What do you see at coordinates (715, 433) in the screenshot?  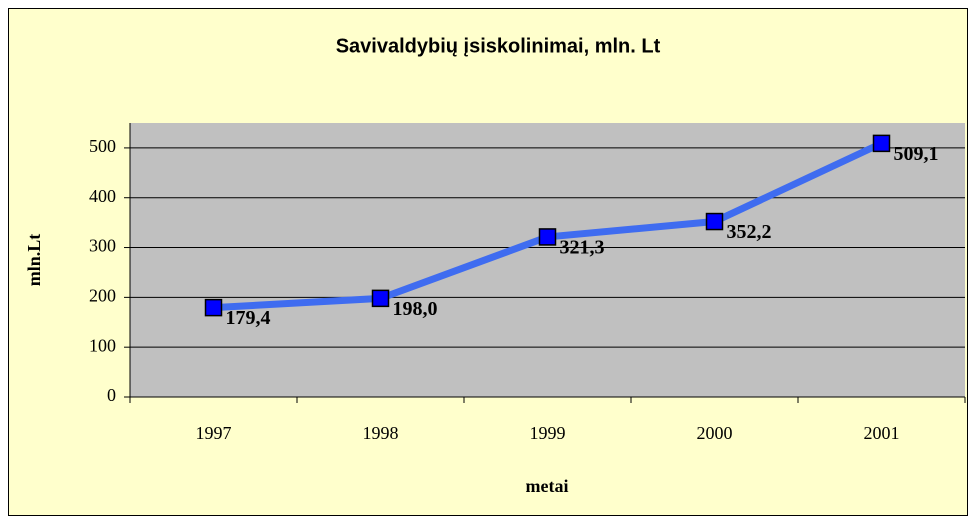 I see `x-tick-label: 2000` at bounding box center [715, 433].